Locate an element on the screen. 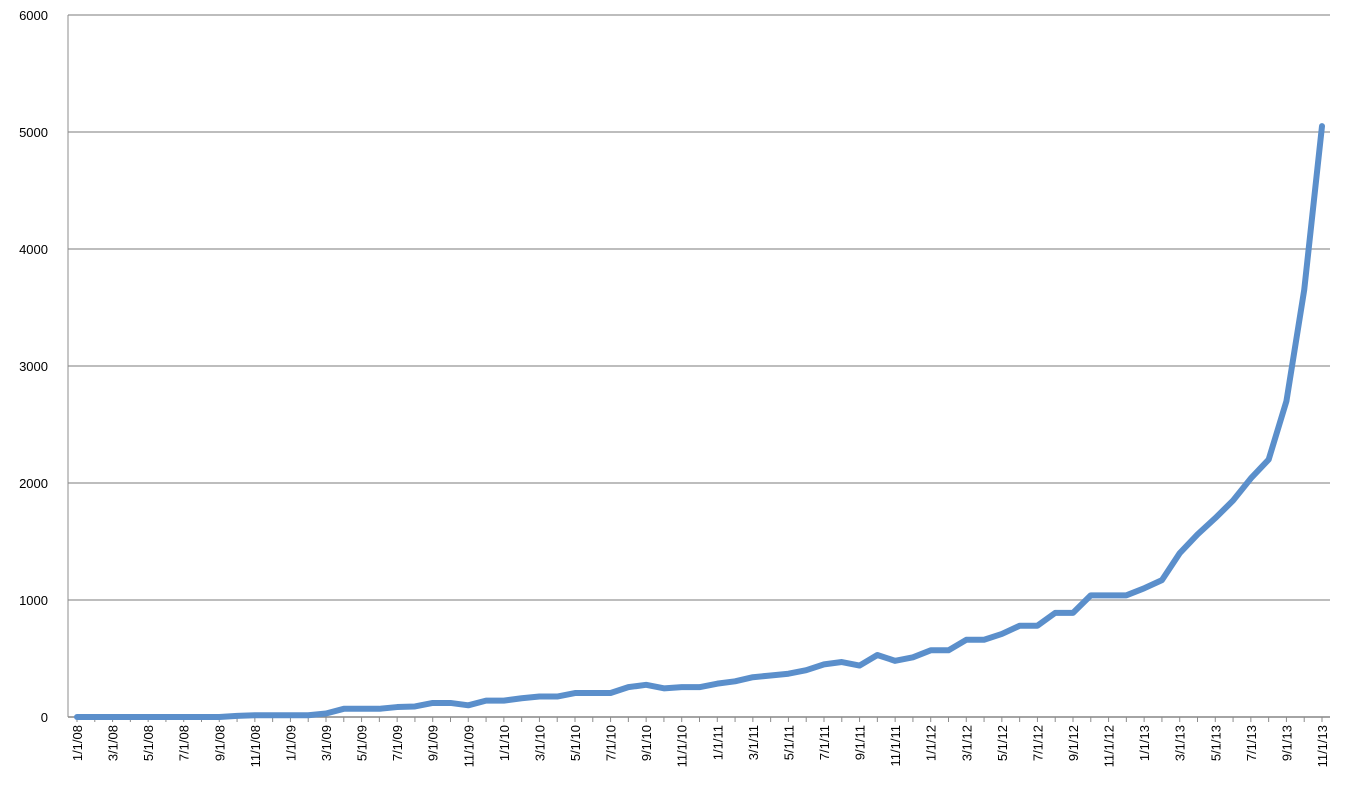  x-tick-label: 7/1/08 is located at coordinates (184, 743).